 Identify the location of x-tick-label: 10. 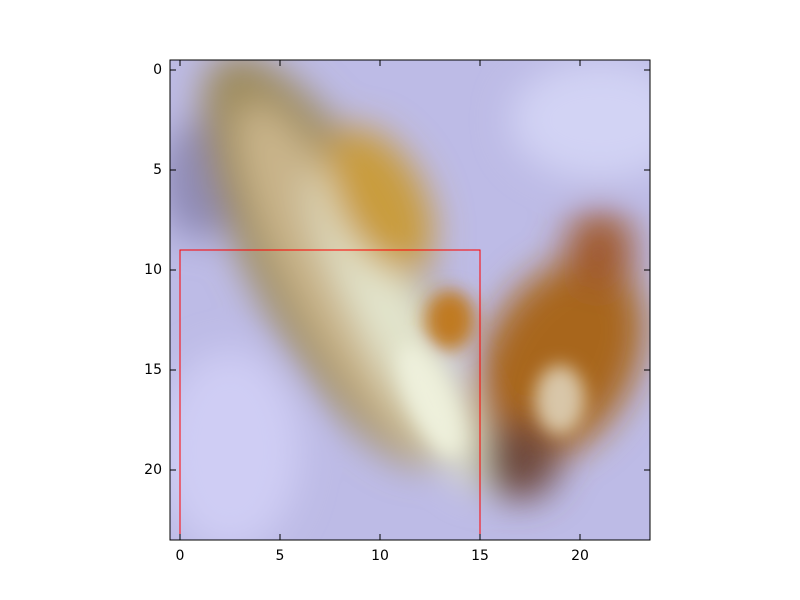
(380, 556).